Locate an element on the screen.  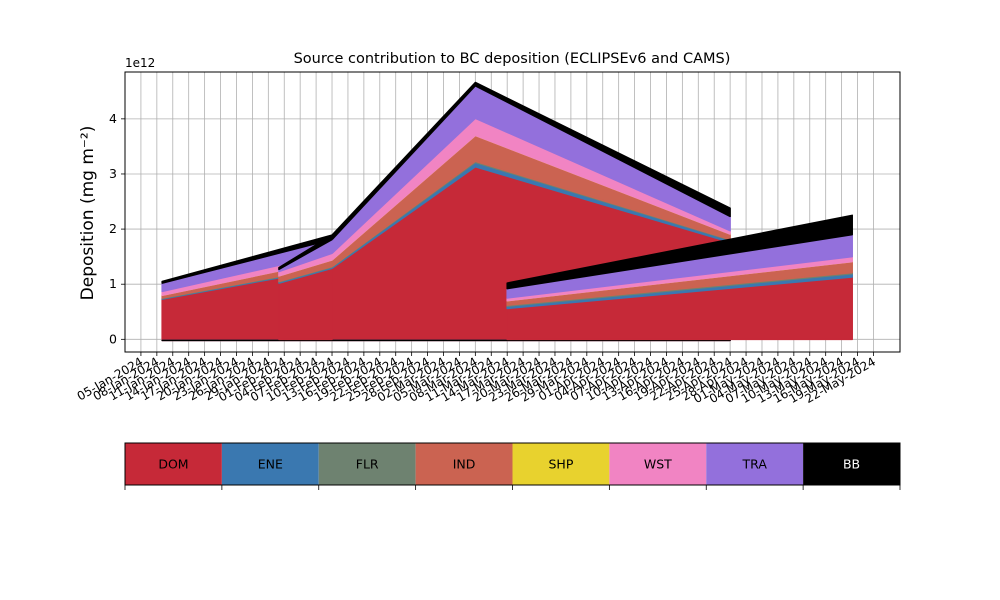
legend-swatch-bb is located at coordinates (851, 464).